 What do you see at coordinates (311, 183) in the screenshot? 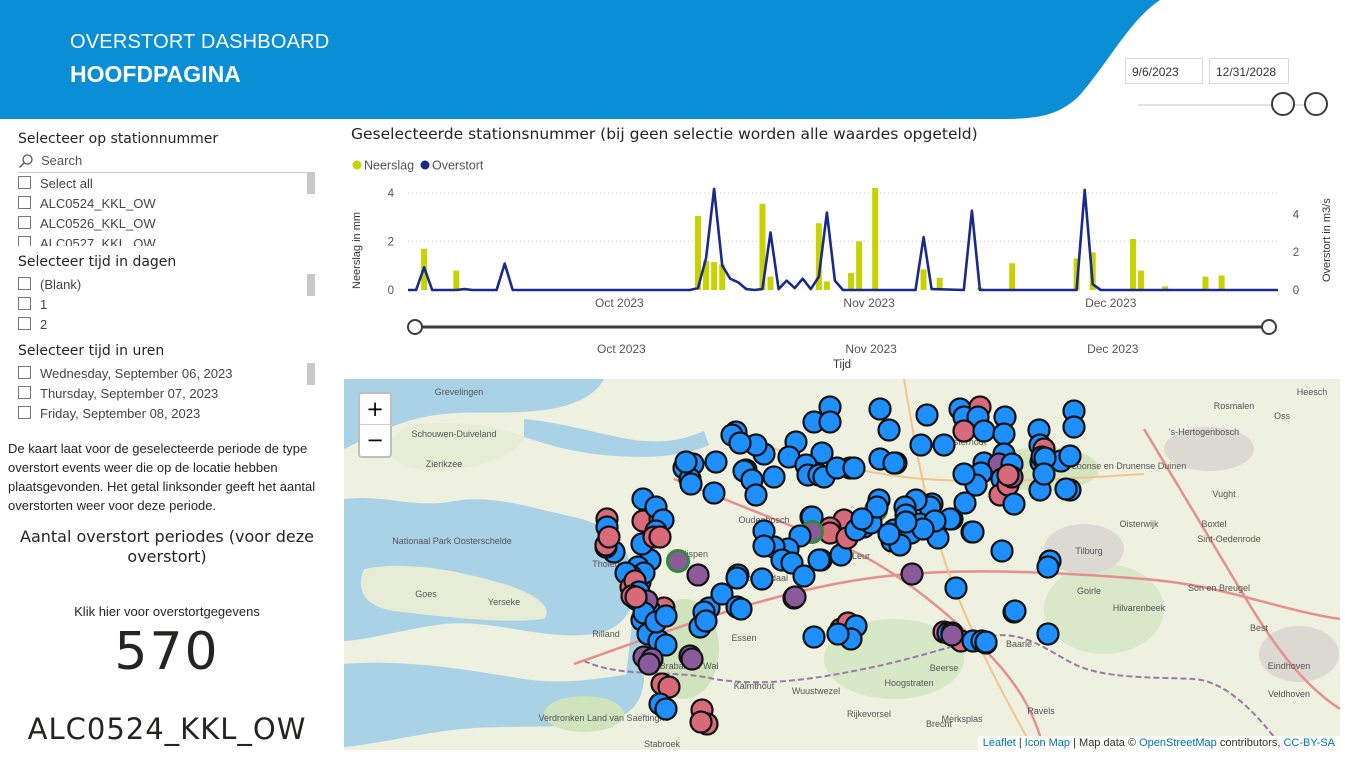
I see `station-scrollbar` at bounding box center [311, 183].